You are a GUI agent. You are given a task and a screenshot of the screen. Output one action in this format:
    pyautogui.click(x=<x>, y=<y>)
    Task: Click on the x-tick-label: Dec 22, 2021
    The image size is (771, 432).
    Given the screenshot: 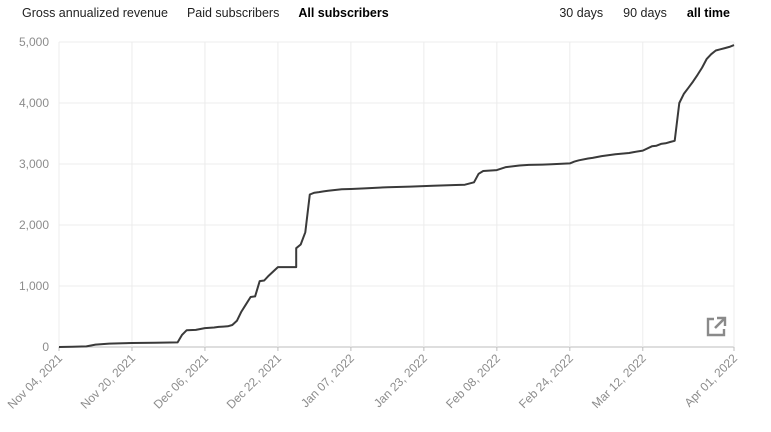 What is the action you would take?
    pyautogui.click(x=254, y=381)
    